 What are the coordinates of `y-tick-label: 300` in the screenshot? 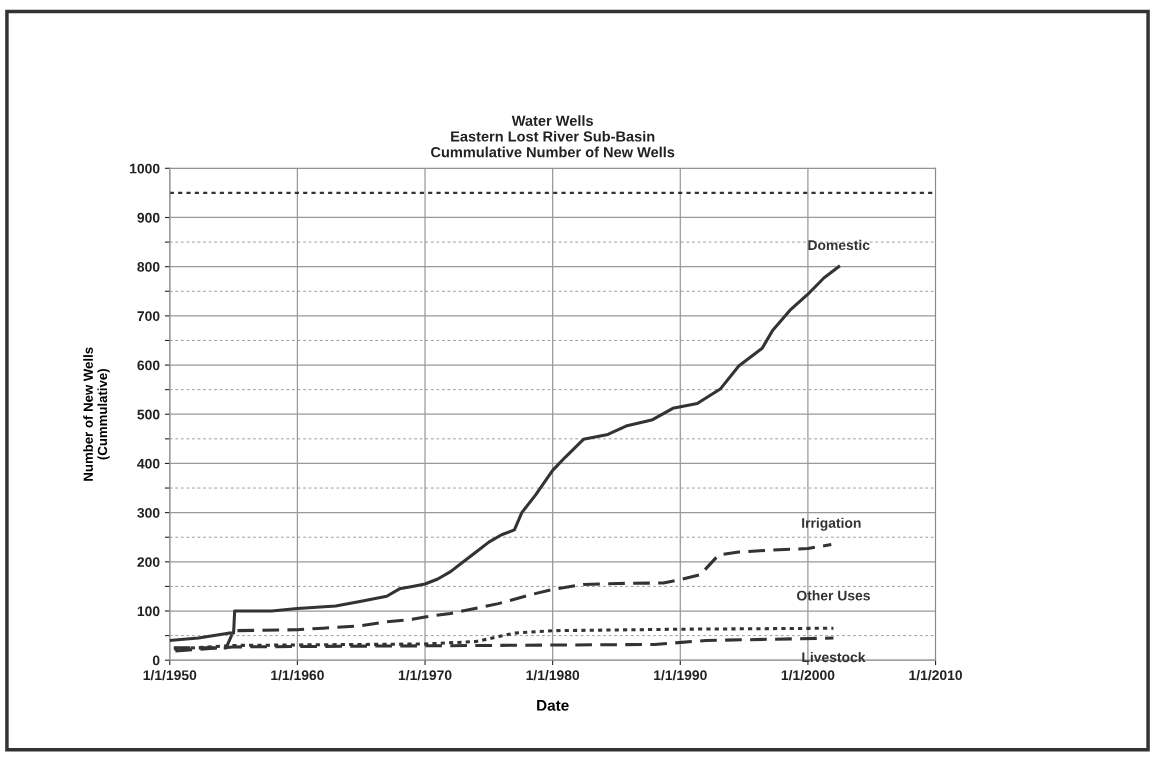 It's located at (148, 512).